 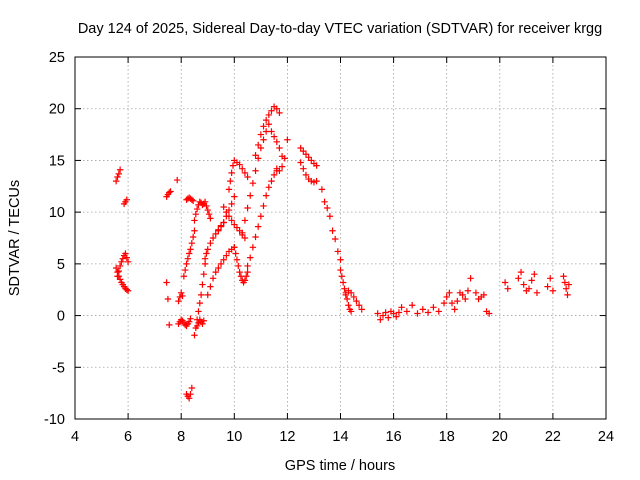 What do you see at coordinates (184, 322) in the screenshot?
I see `series-sat-h` at bounding box center [184, 322].